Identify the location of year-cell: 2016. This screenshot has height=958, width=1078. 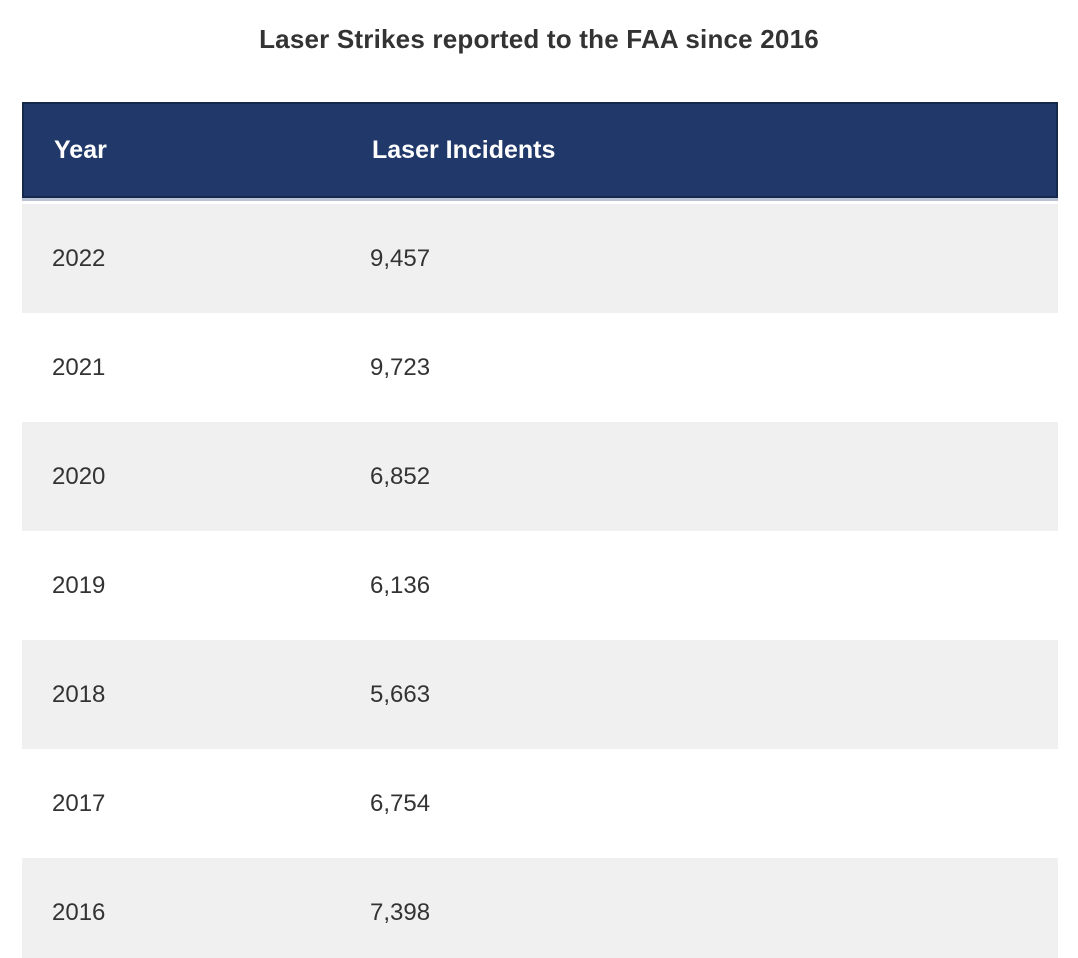
(79, 912).